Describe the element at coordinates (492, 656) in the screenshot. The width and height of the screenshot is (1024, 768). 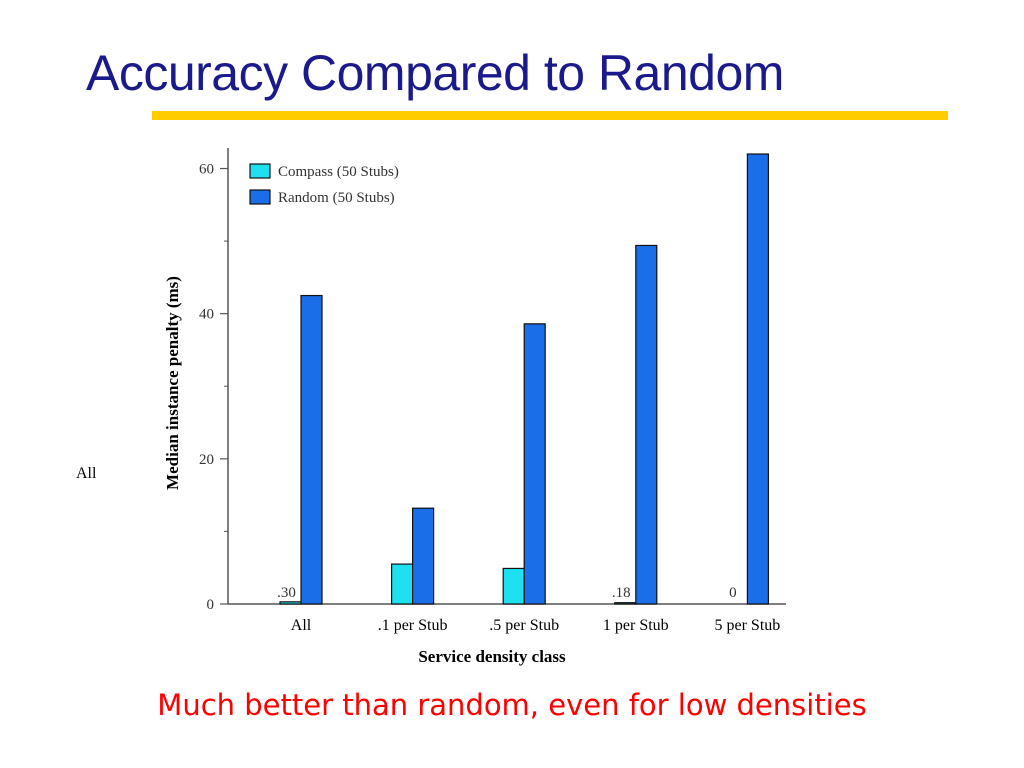
I see `x-axis-label: Service density class` at that location.